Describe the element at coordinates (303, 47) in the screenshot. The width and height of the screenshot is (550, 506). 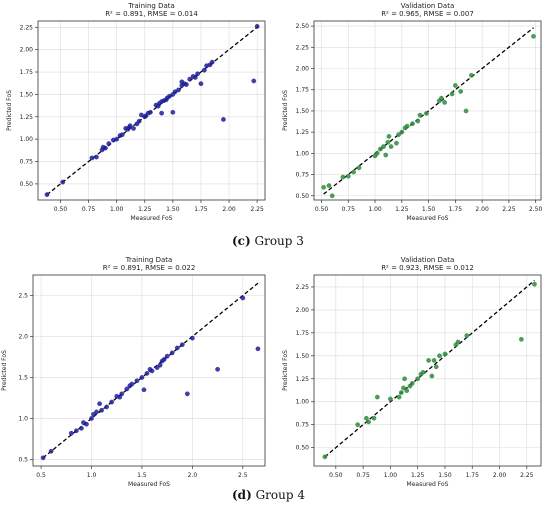
I see `y-tick-label: 2.25` at that location.